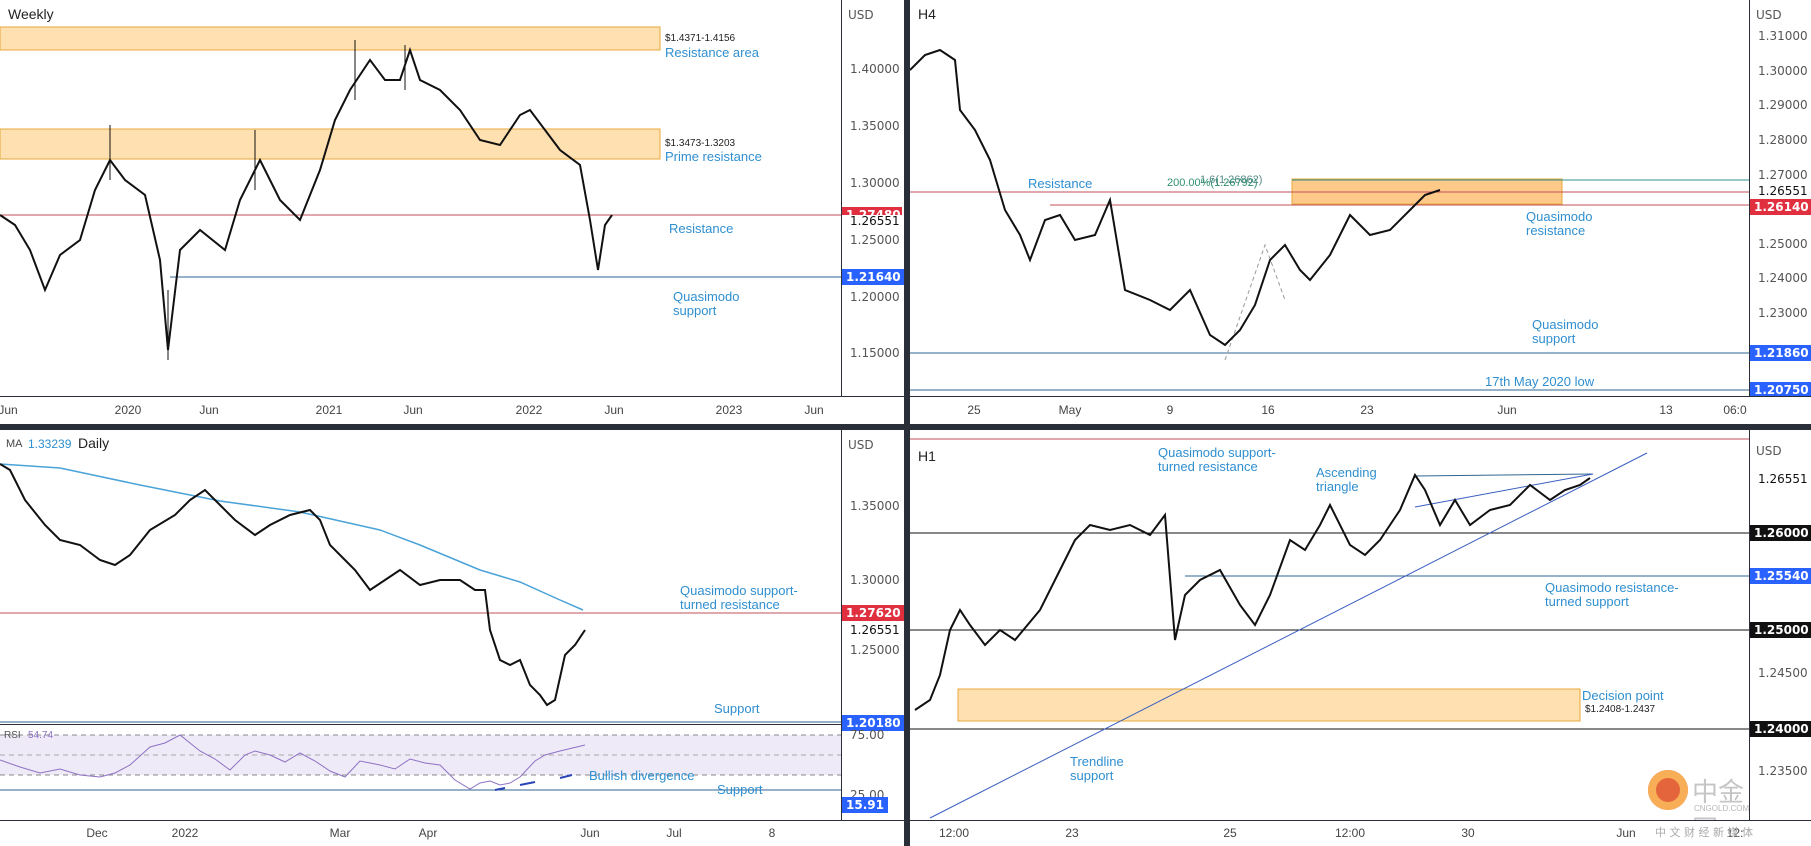 The height and width of the screenshot is (846, 1811). What do you see at coordinates (729, 410) in the screenshot?
I see `x-tick: 2023` at bounding box center [729, 410].